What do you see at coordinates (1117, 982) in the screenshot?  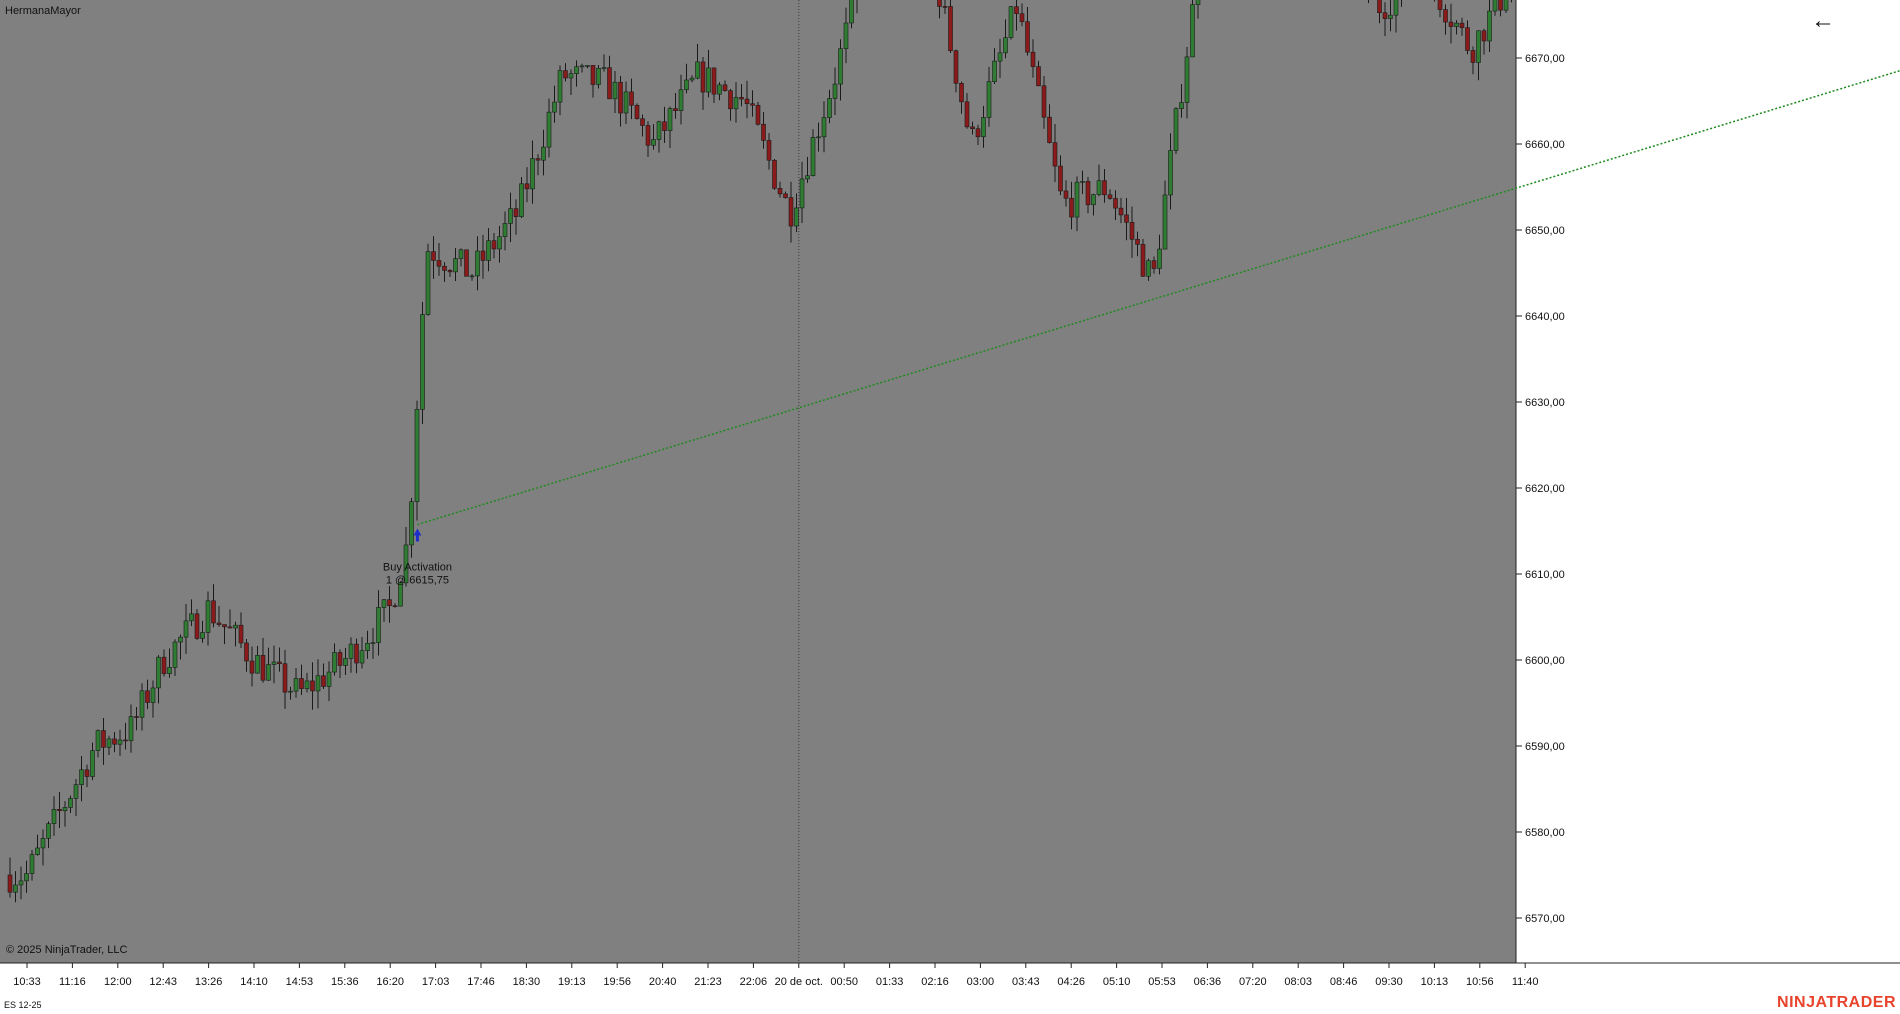 I see `x-tick-label: 05:10` at bounding box center [1117, 982].